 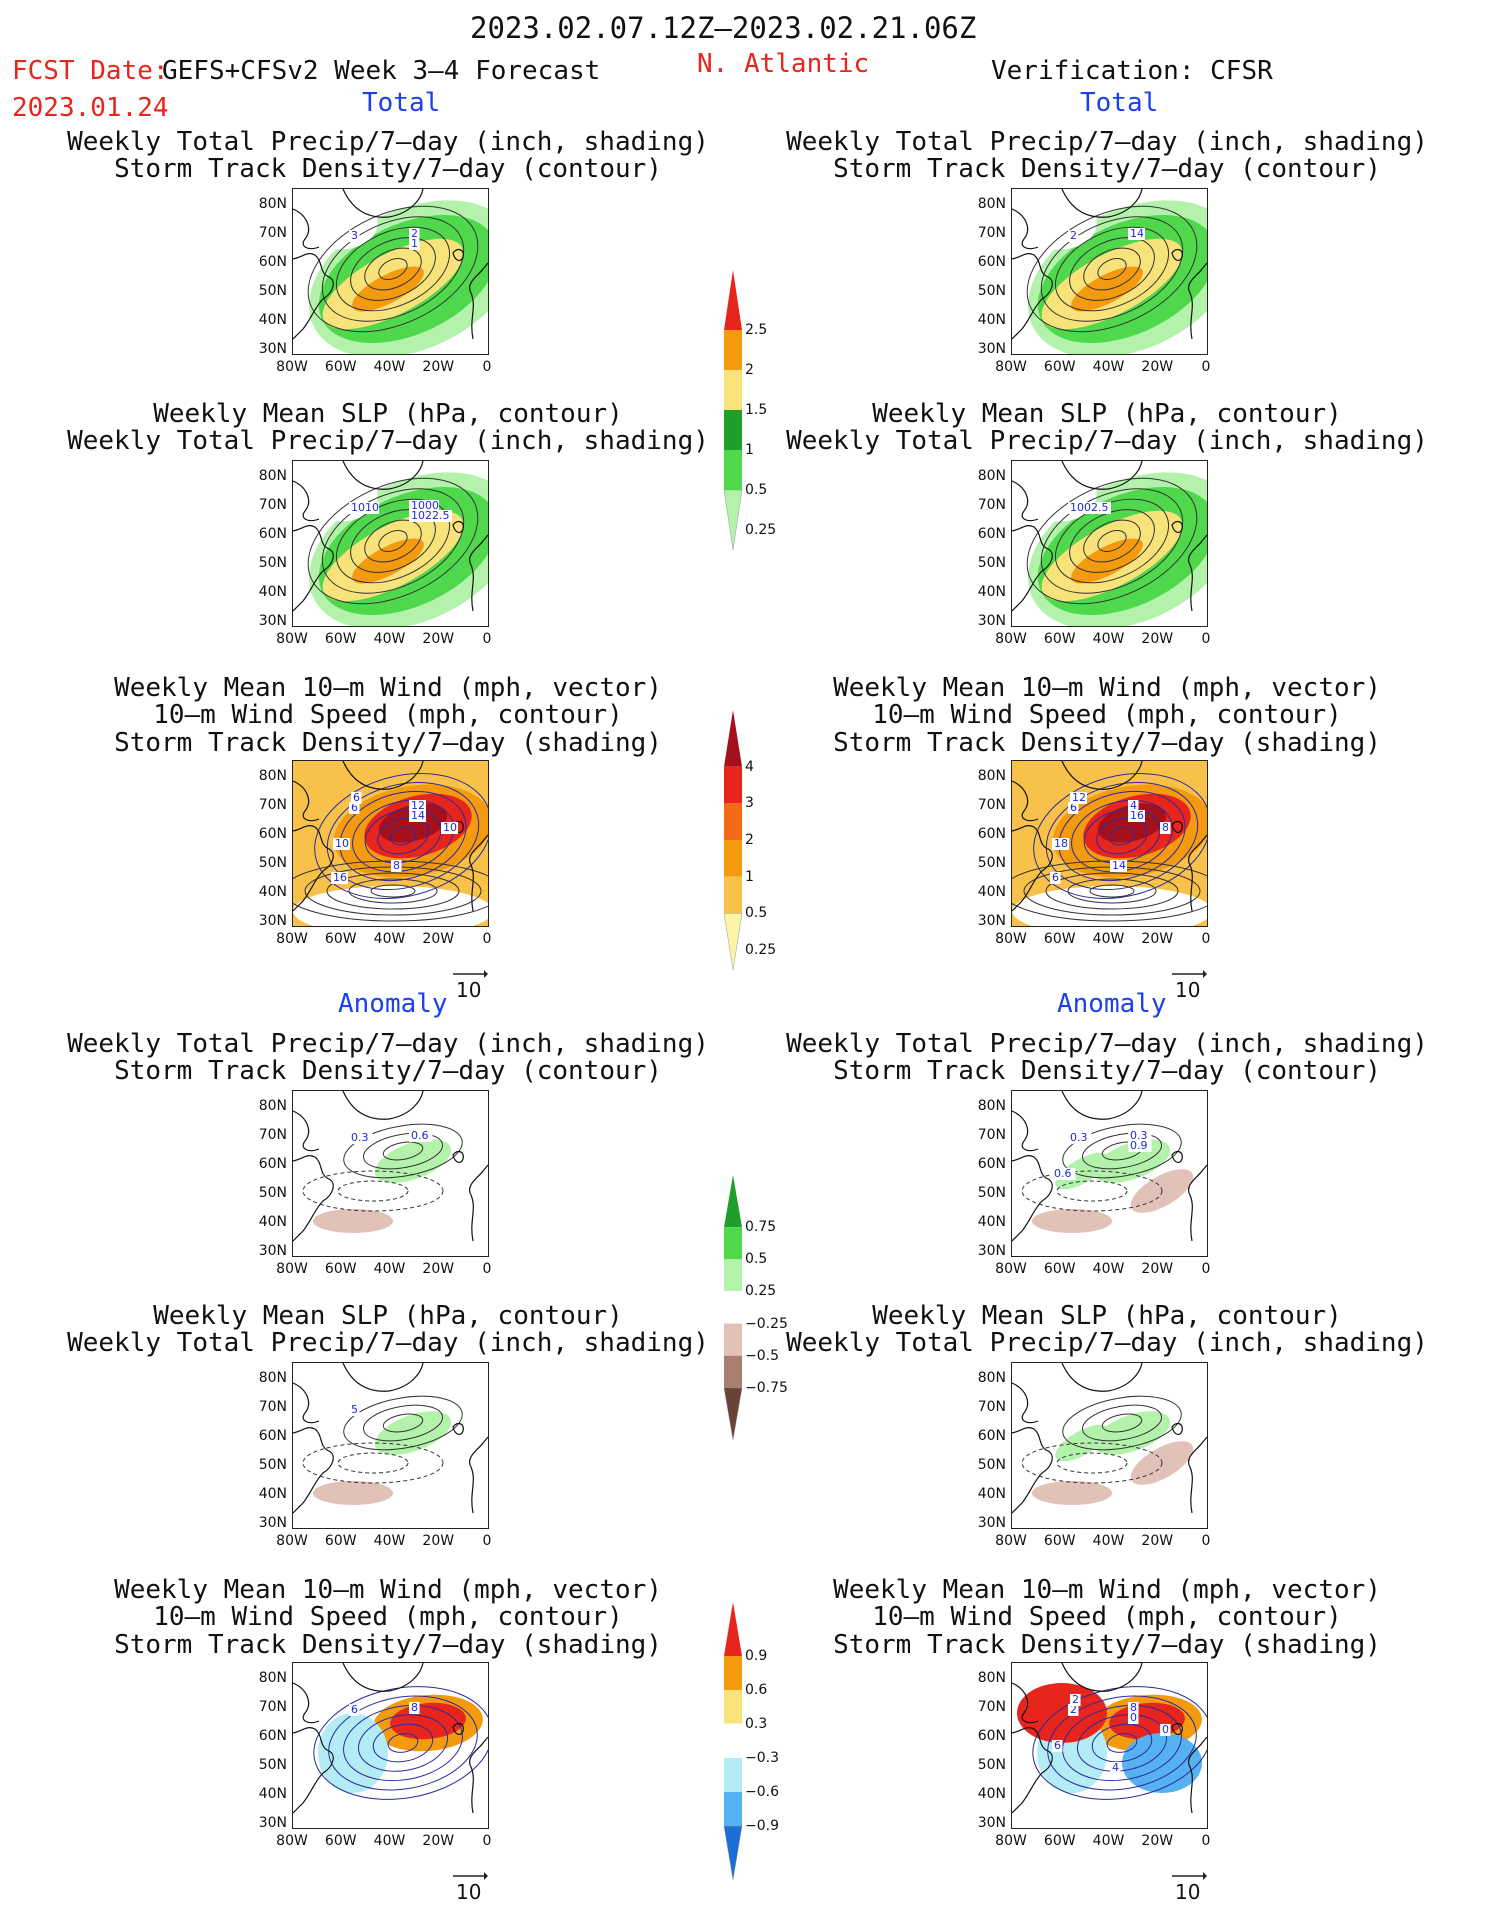 What do you see at coordinates (1061, 843) in the screenshot?
I see `contour-label: 18` at bounding box center [1061, 843].